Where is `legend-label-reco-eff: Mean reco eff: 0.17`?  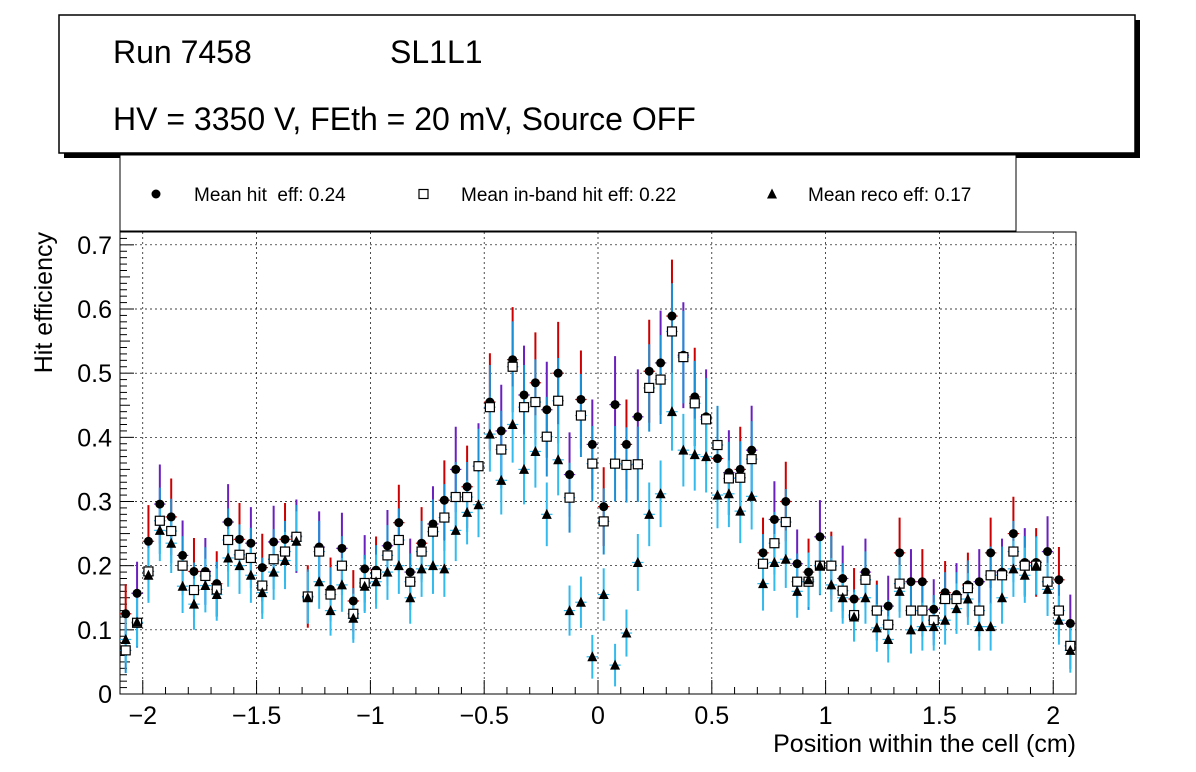 legend-label-reco-eff: Mean reco eff: 0.17 is located at coordinates (889, 195).